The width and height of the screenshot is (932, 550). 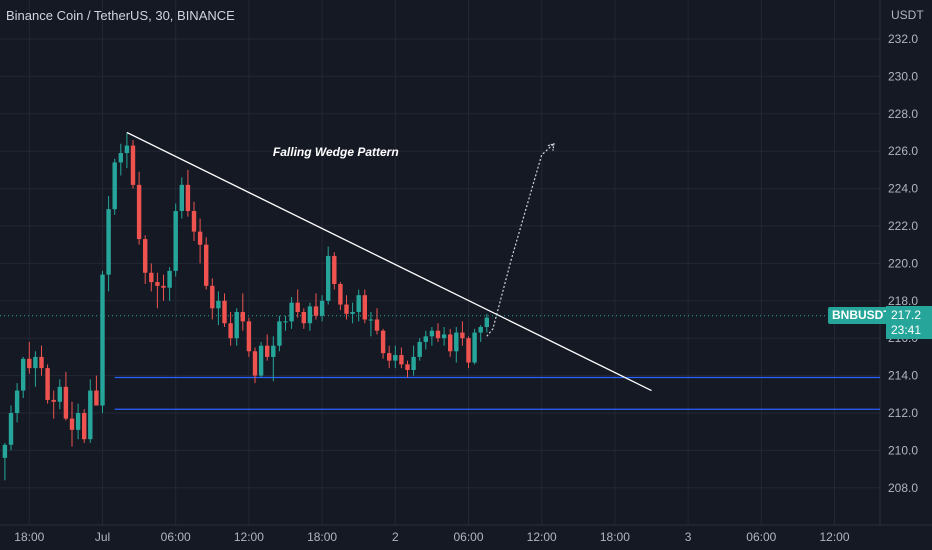 I want to click on price-tick-label: 224.0, so click(x=903, y=189).